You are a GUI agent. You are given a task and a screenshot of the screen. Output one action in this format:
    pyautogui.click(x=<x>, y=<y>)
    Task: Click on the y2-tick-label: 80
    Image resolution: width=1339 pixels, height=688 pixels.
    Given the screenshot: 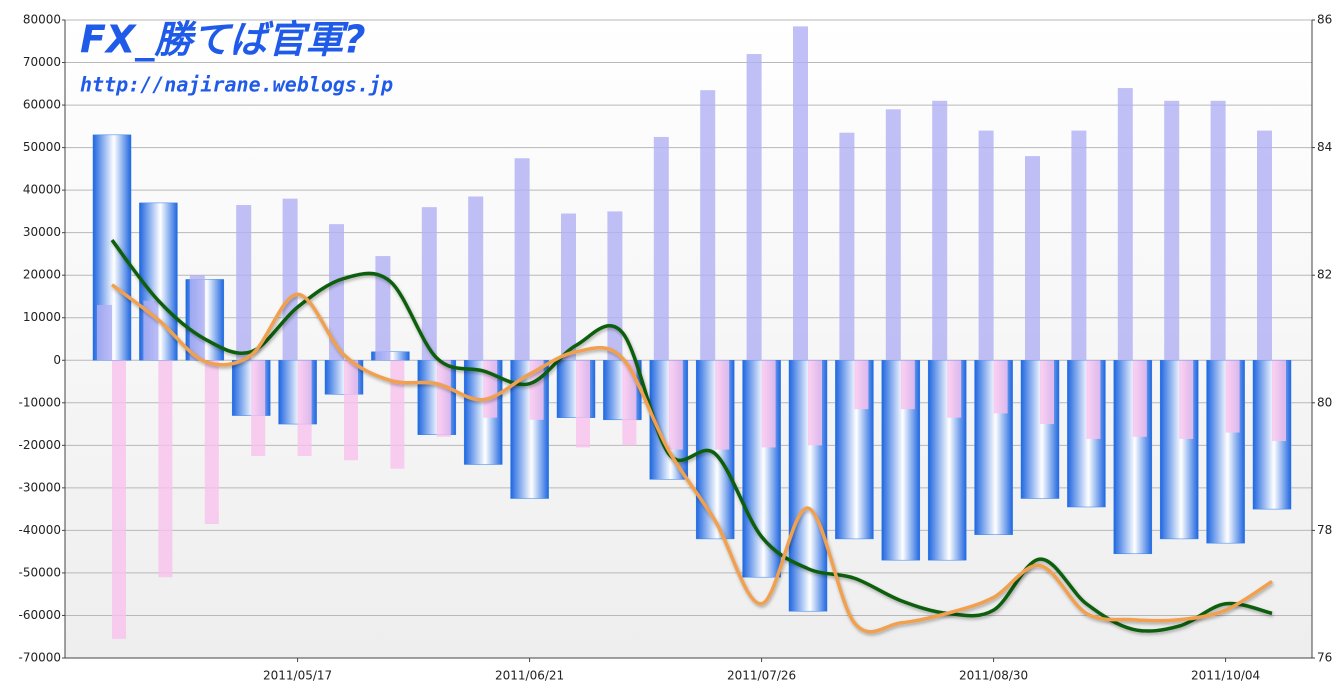 What is the action you would take?
    pyautogui.click(x=1324, y=402)
    